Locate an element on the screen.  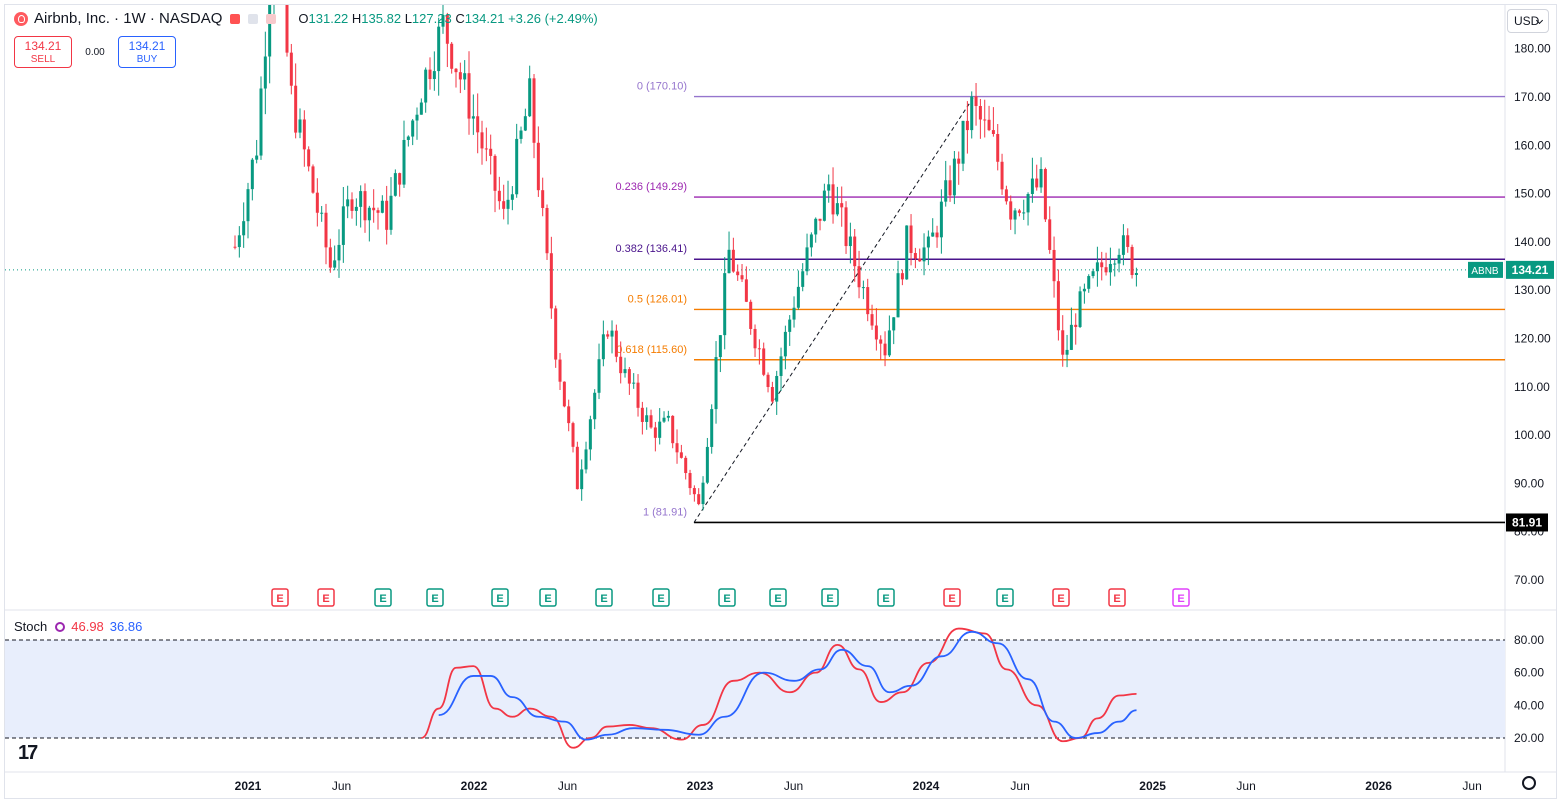
buy-button: 134.21 BUY is located at coordinates (147, 52).